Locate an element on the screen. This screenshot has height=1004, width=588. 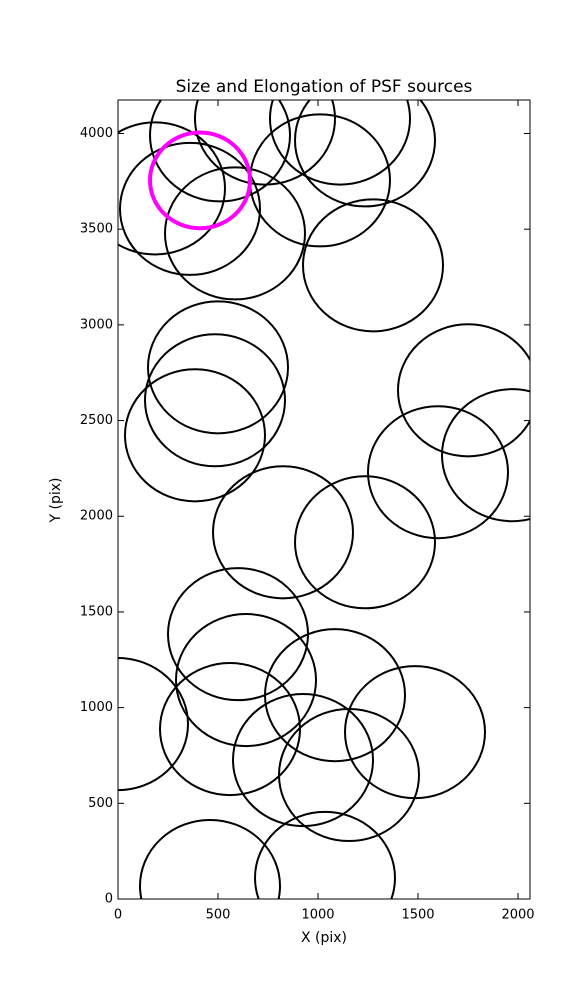
y-tick-label: 4000 is located at coordinates (96, 133).